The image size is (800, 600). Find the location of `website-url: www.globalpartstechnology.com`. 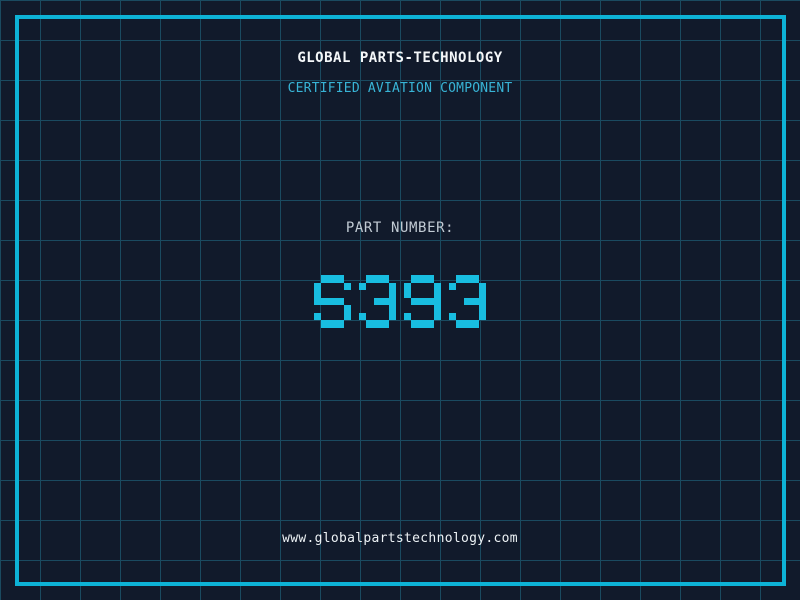

website-url: www.globalpartstechnology.com is located at coordinates (400, 538).